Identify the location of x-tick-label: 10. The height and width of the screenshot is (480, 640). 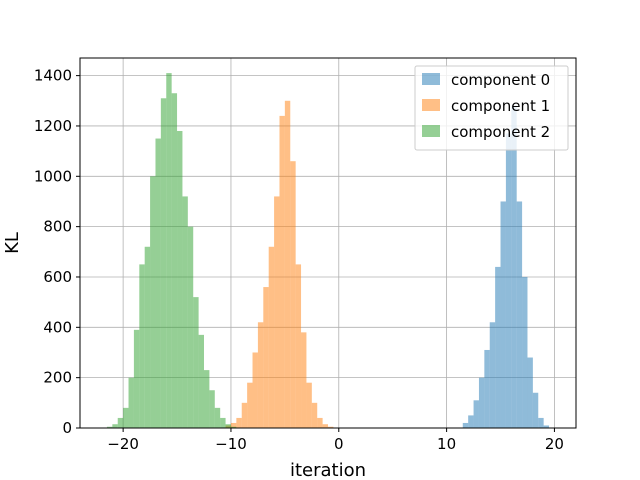
(446, 444).